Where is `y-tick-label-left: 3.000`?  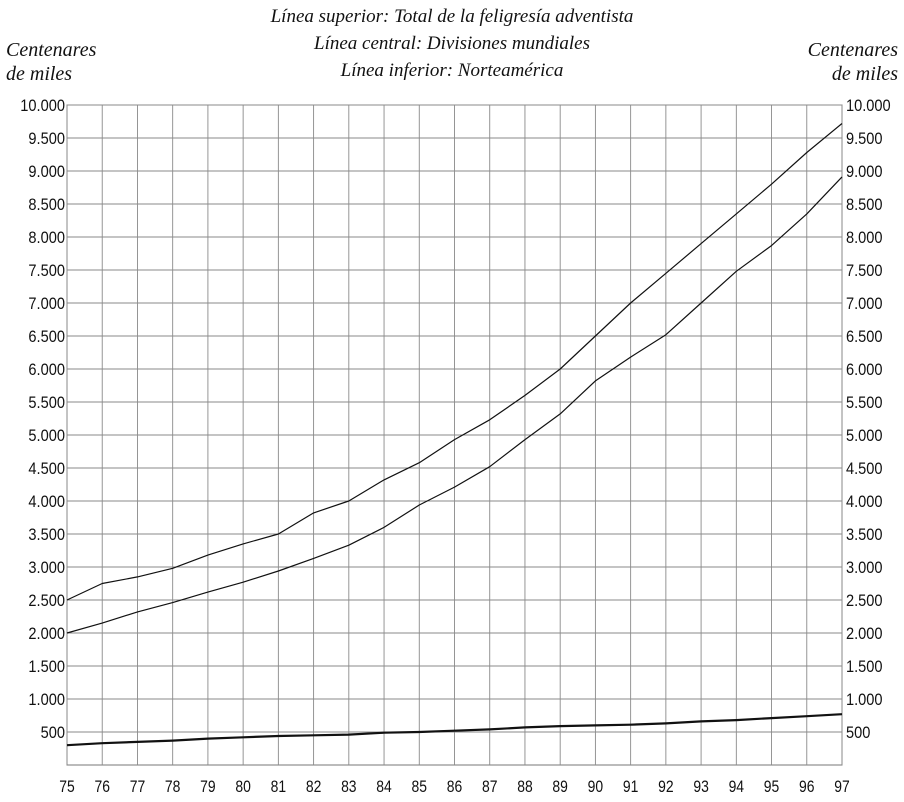
y-tick-label-left: 3.000 is located at coordinates (46, 568).